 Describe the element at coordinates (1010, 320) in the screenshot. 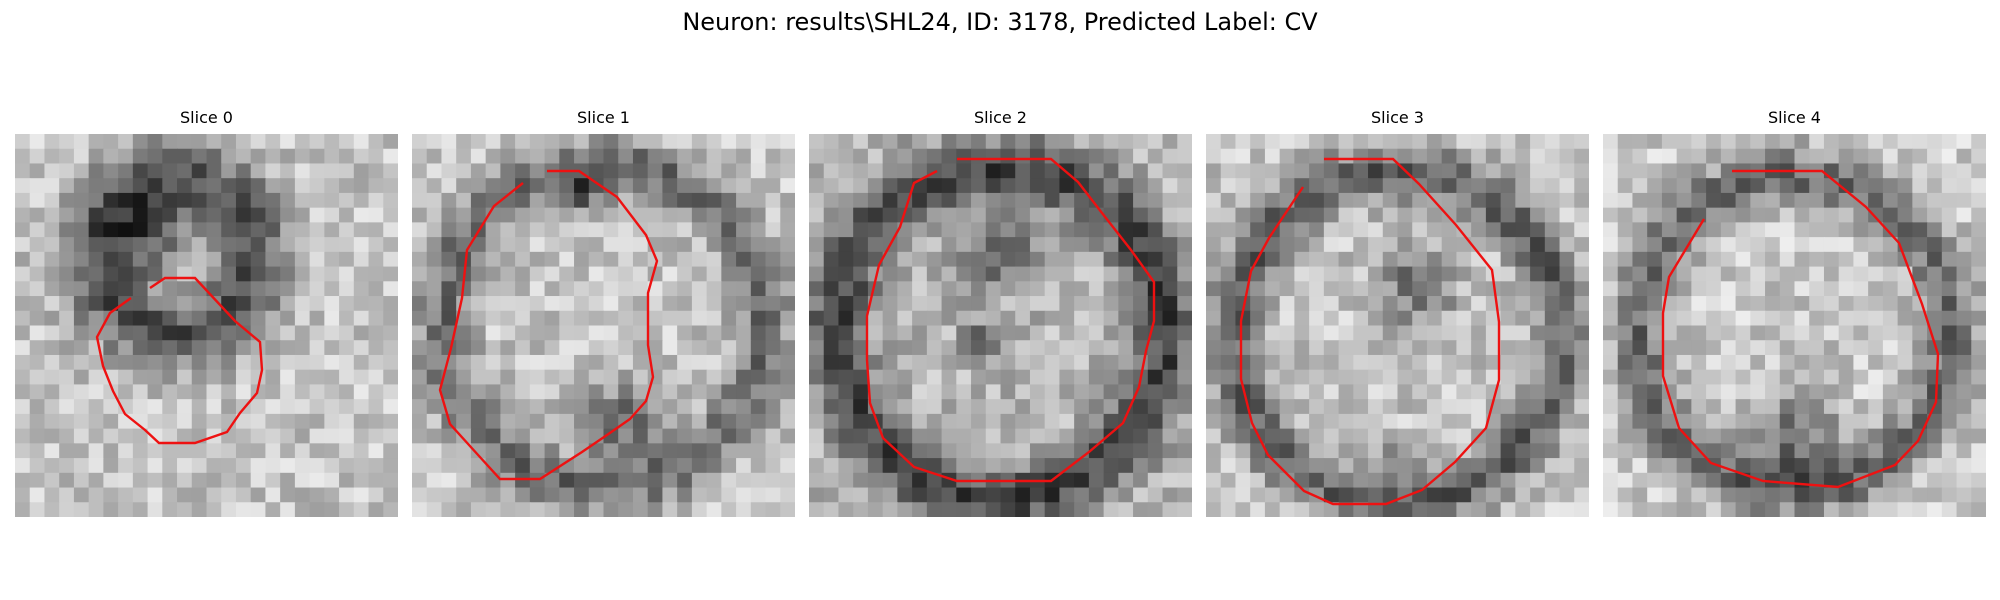

I see `slice-2-contour` at that location.